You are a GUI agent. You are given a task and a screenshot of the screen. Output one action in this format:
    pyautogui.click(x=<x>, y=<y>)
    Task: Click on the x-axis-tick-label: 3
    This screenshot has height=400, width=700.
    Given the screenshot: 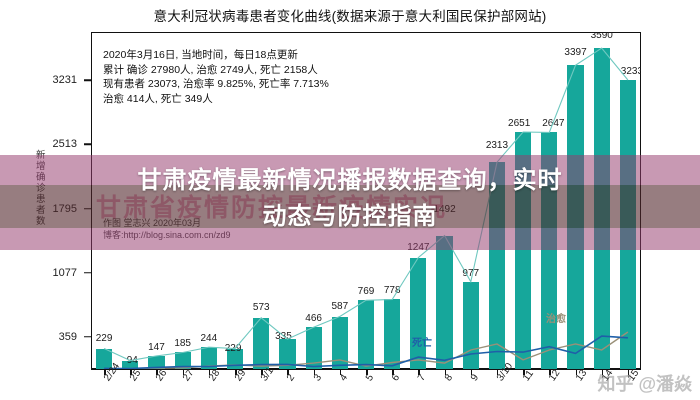 What is the action you would take?
    pyautogui.click(x=317, y=378)
    